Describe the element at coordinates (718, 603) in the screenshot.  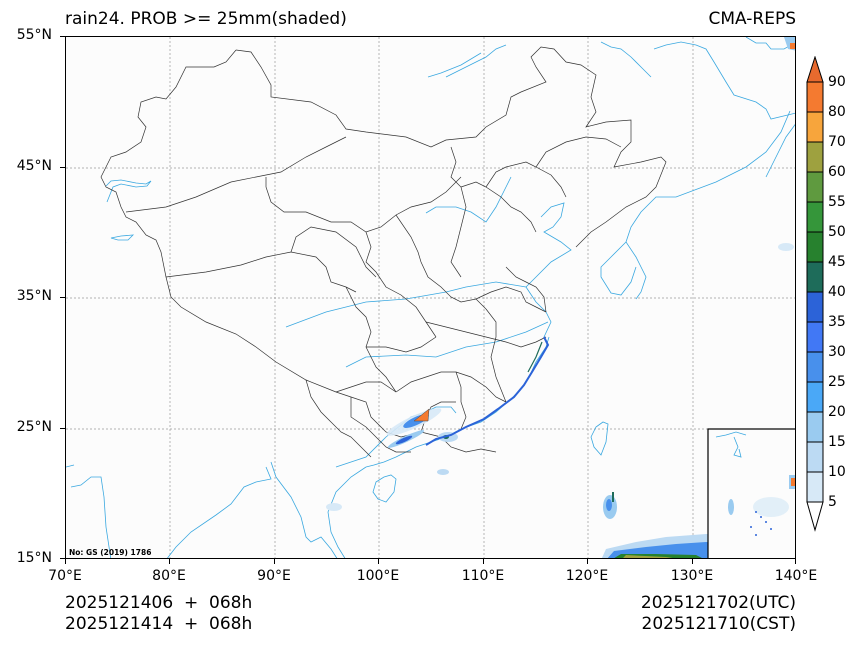
I see `valid-time-utc: 2025121702(UTC)` at that location.